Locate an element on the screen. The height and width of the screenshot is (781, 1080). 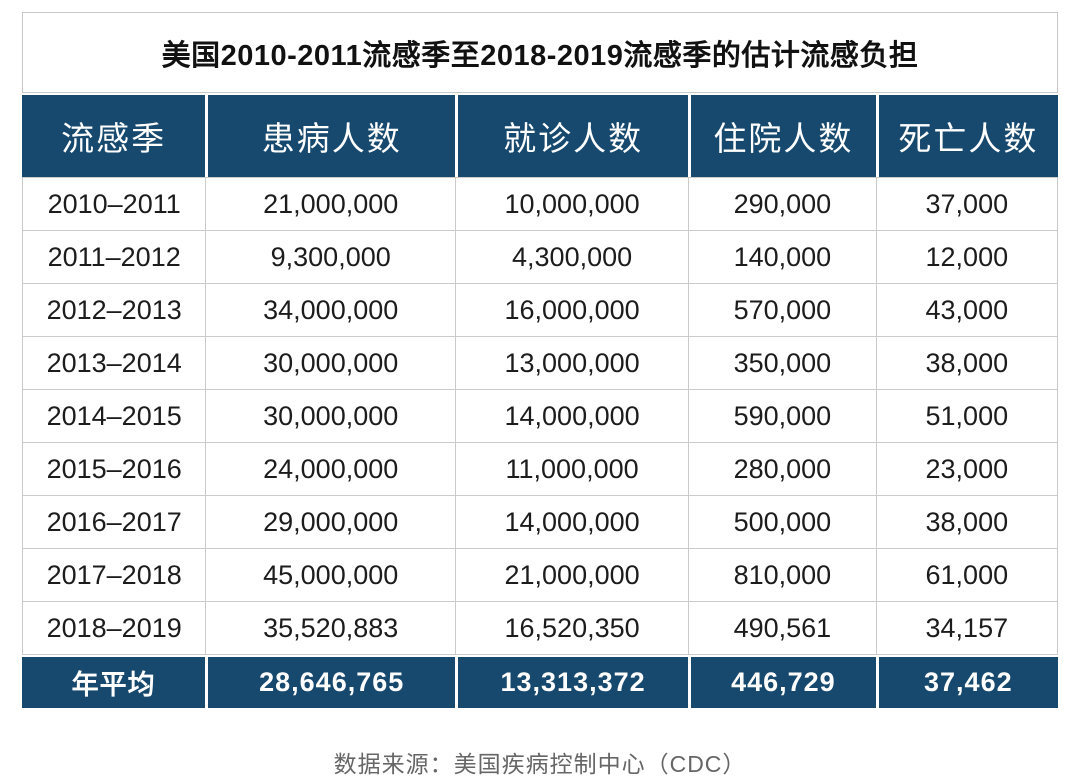
column-header-hospitalizations: 住院人数 is located at coordinates (782, 136).